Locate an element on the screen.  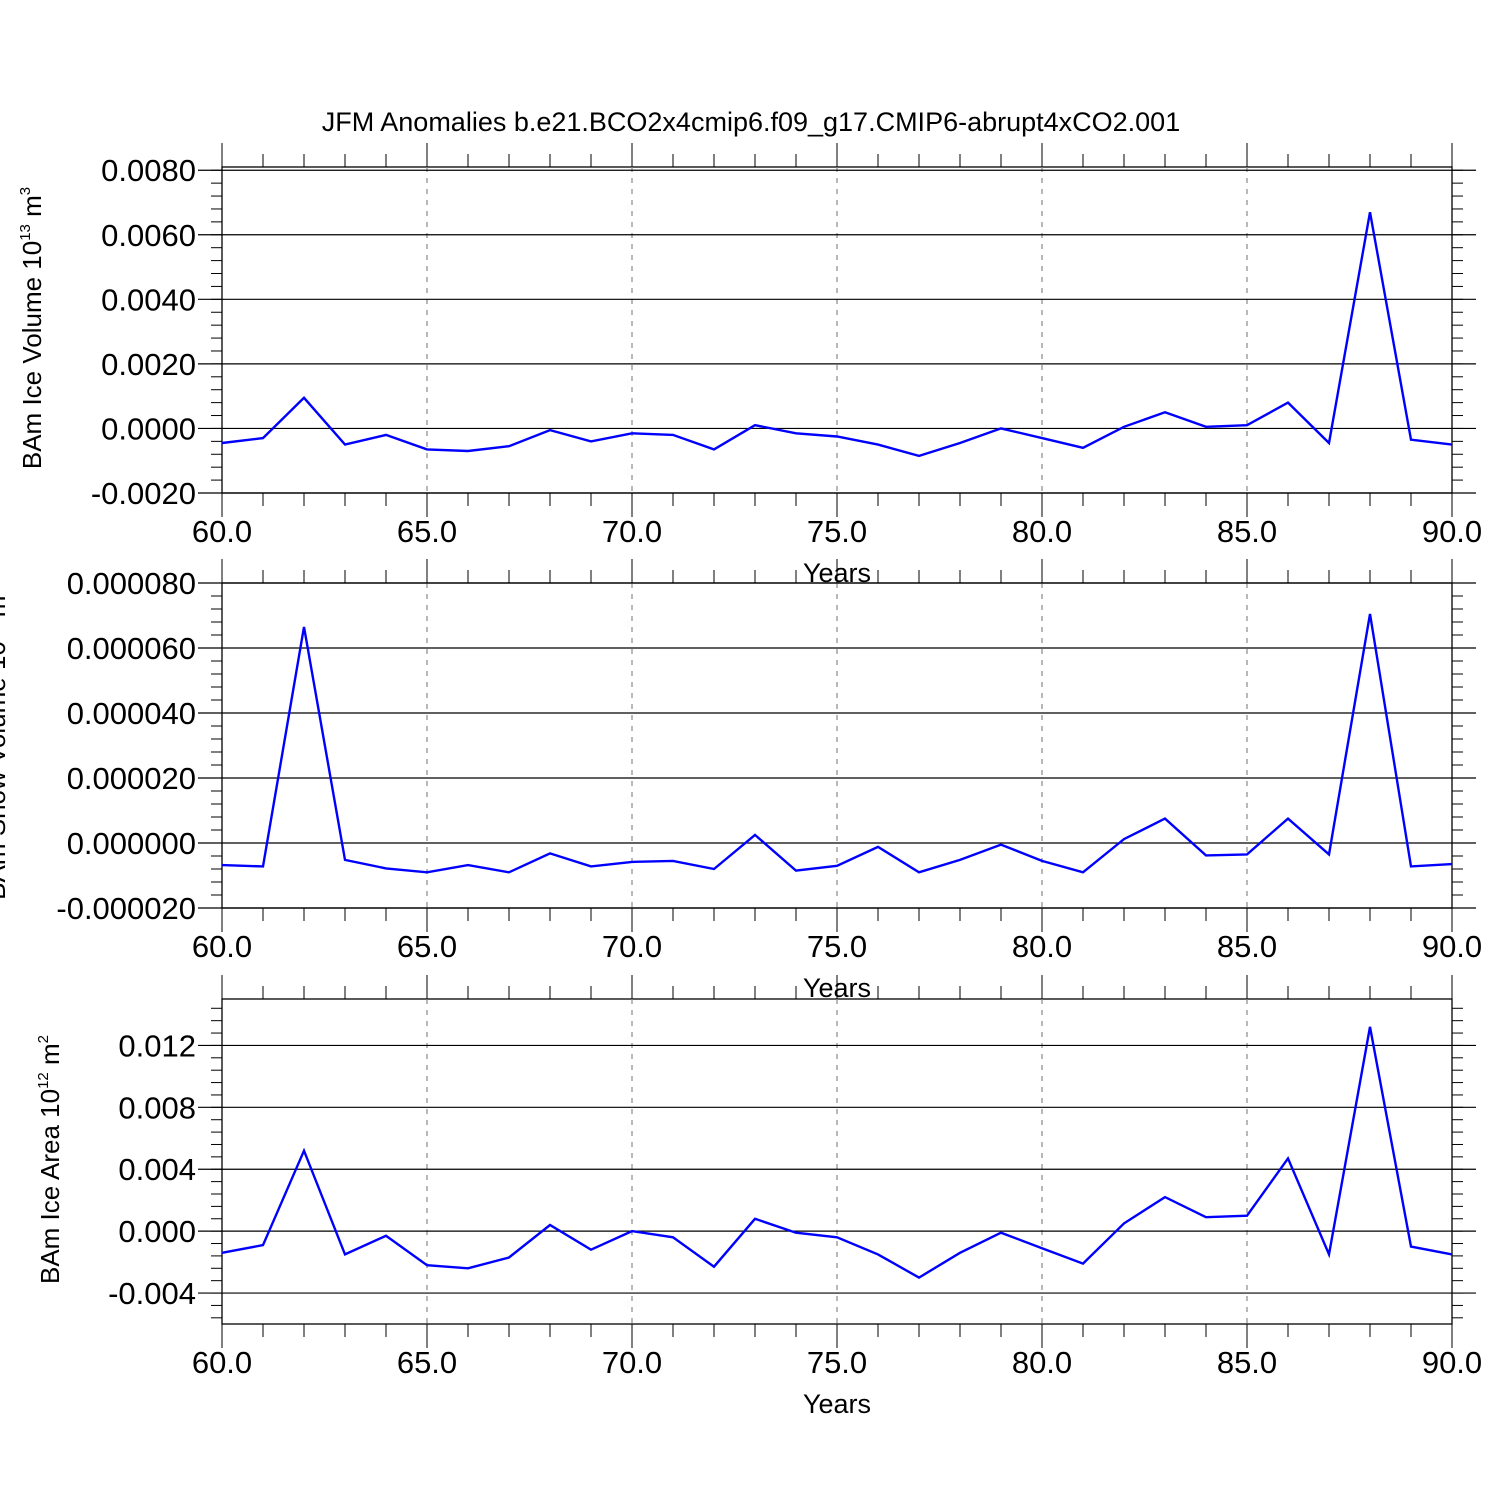
y-tick-label: 0.000060 is located at coordinates (131, 648).